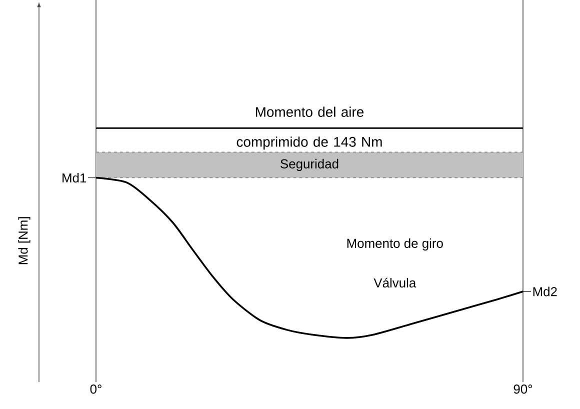  I want to click on text: Momento del aire comprimido de 143 Nm, so click(309, 128).